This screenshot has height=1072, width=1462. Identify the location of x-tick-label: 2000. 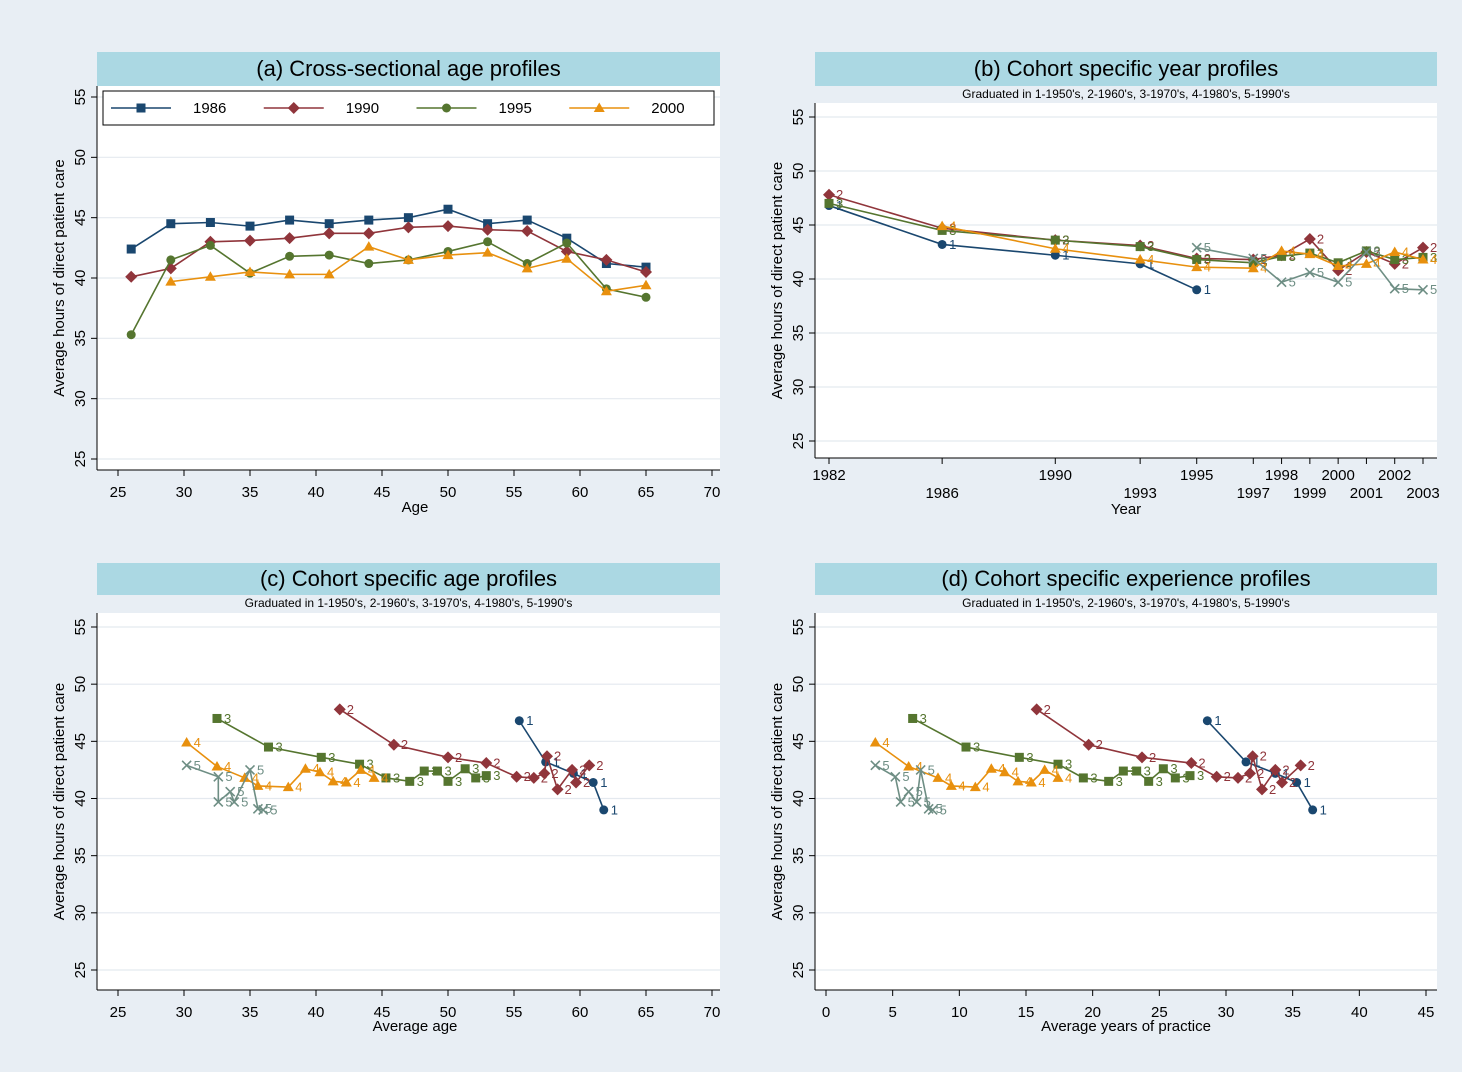
(1337, 475).